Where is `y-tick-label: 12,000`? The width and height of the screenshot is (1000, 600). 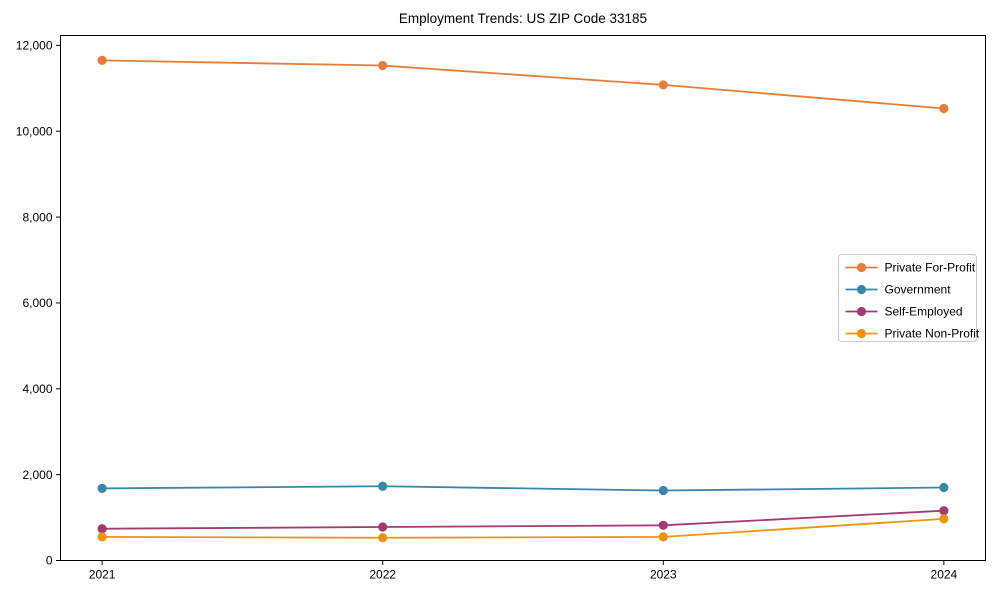
y-tick-label: 12,000 is located at coordinates (34, 46).